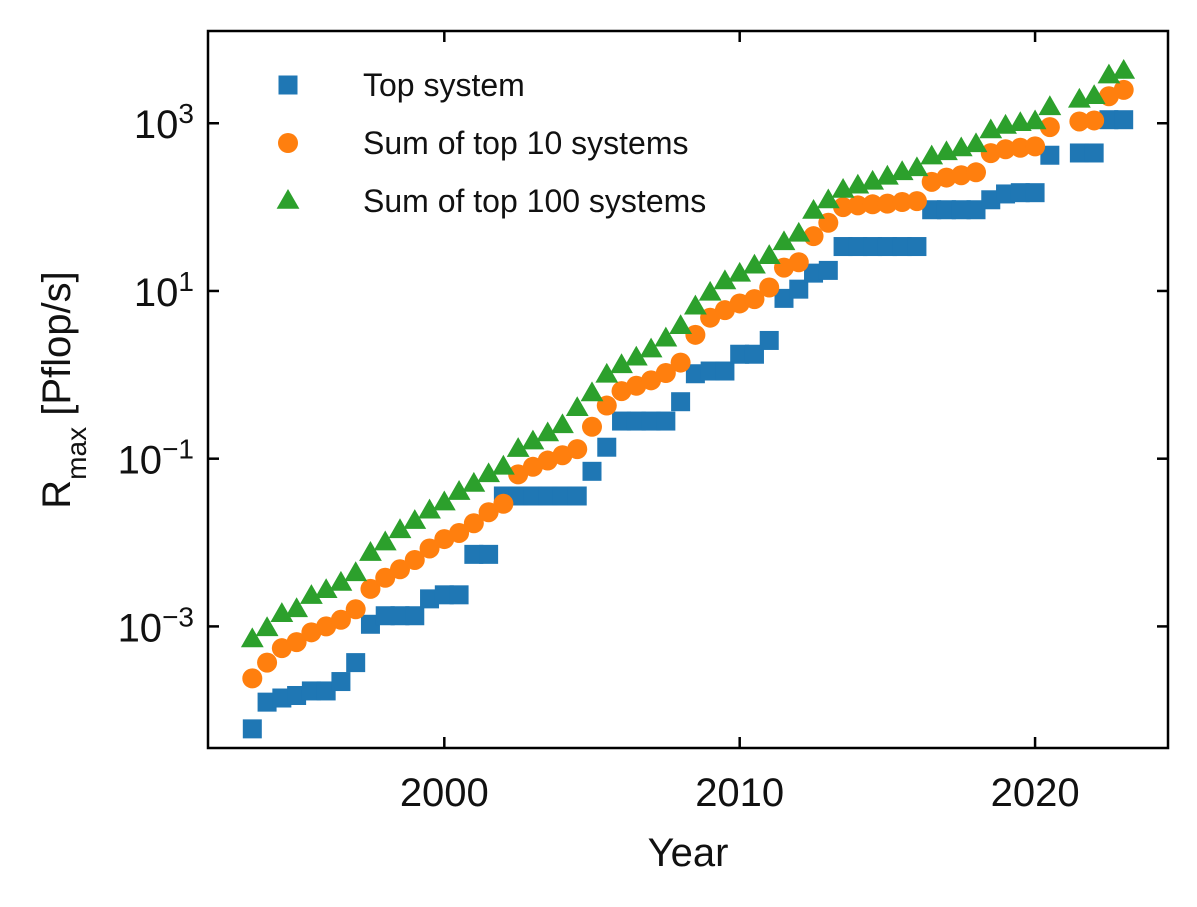  What do you see at coordinates (401, 85) in the screenshot?
I see `legend-item: Top system` at bounding box center [401, 85].